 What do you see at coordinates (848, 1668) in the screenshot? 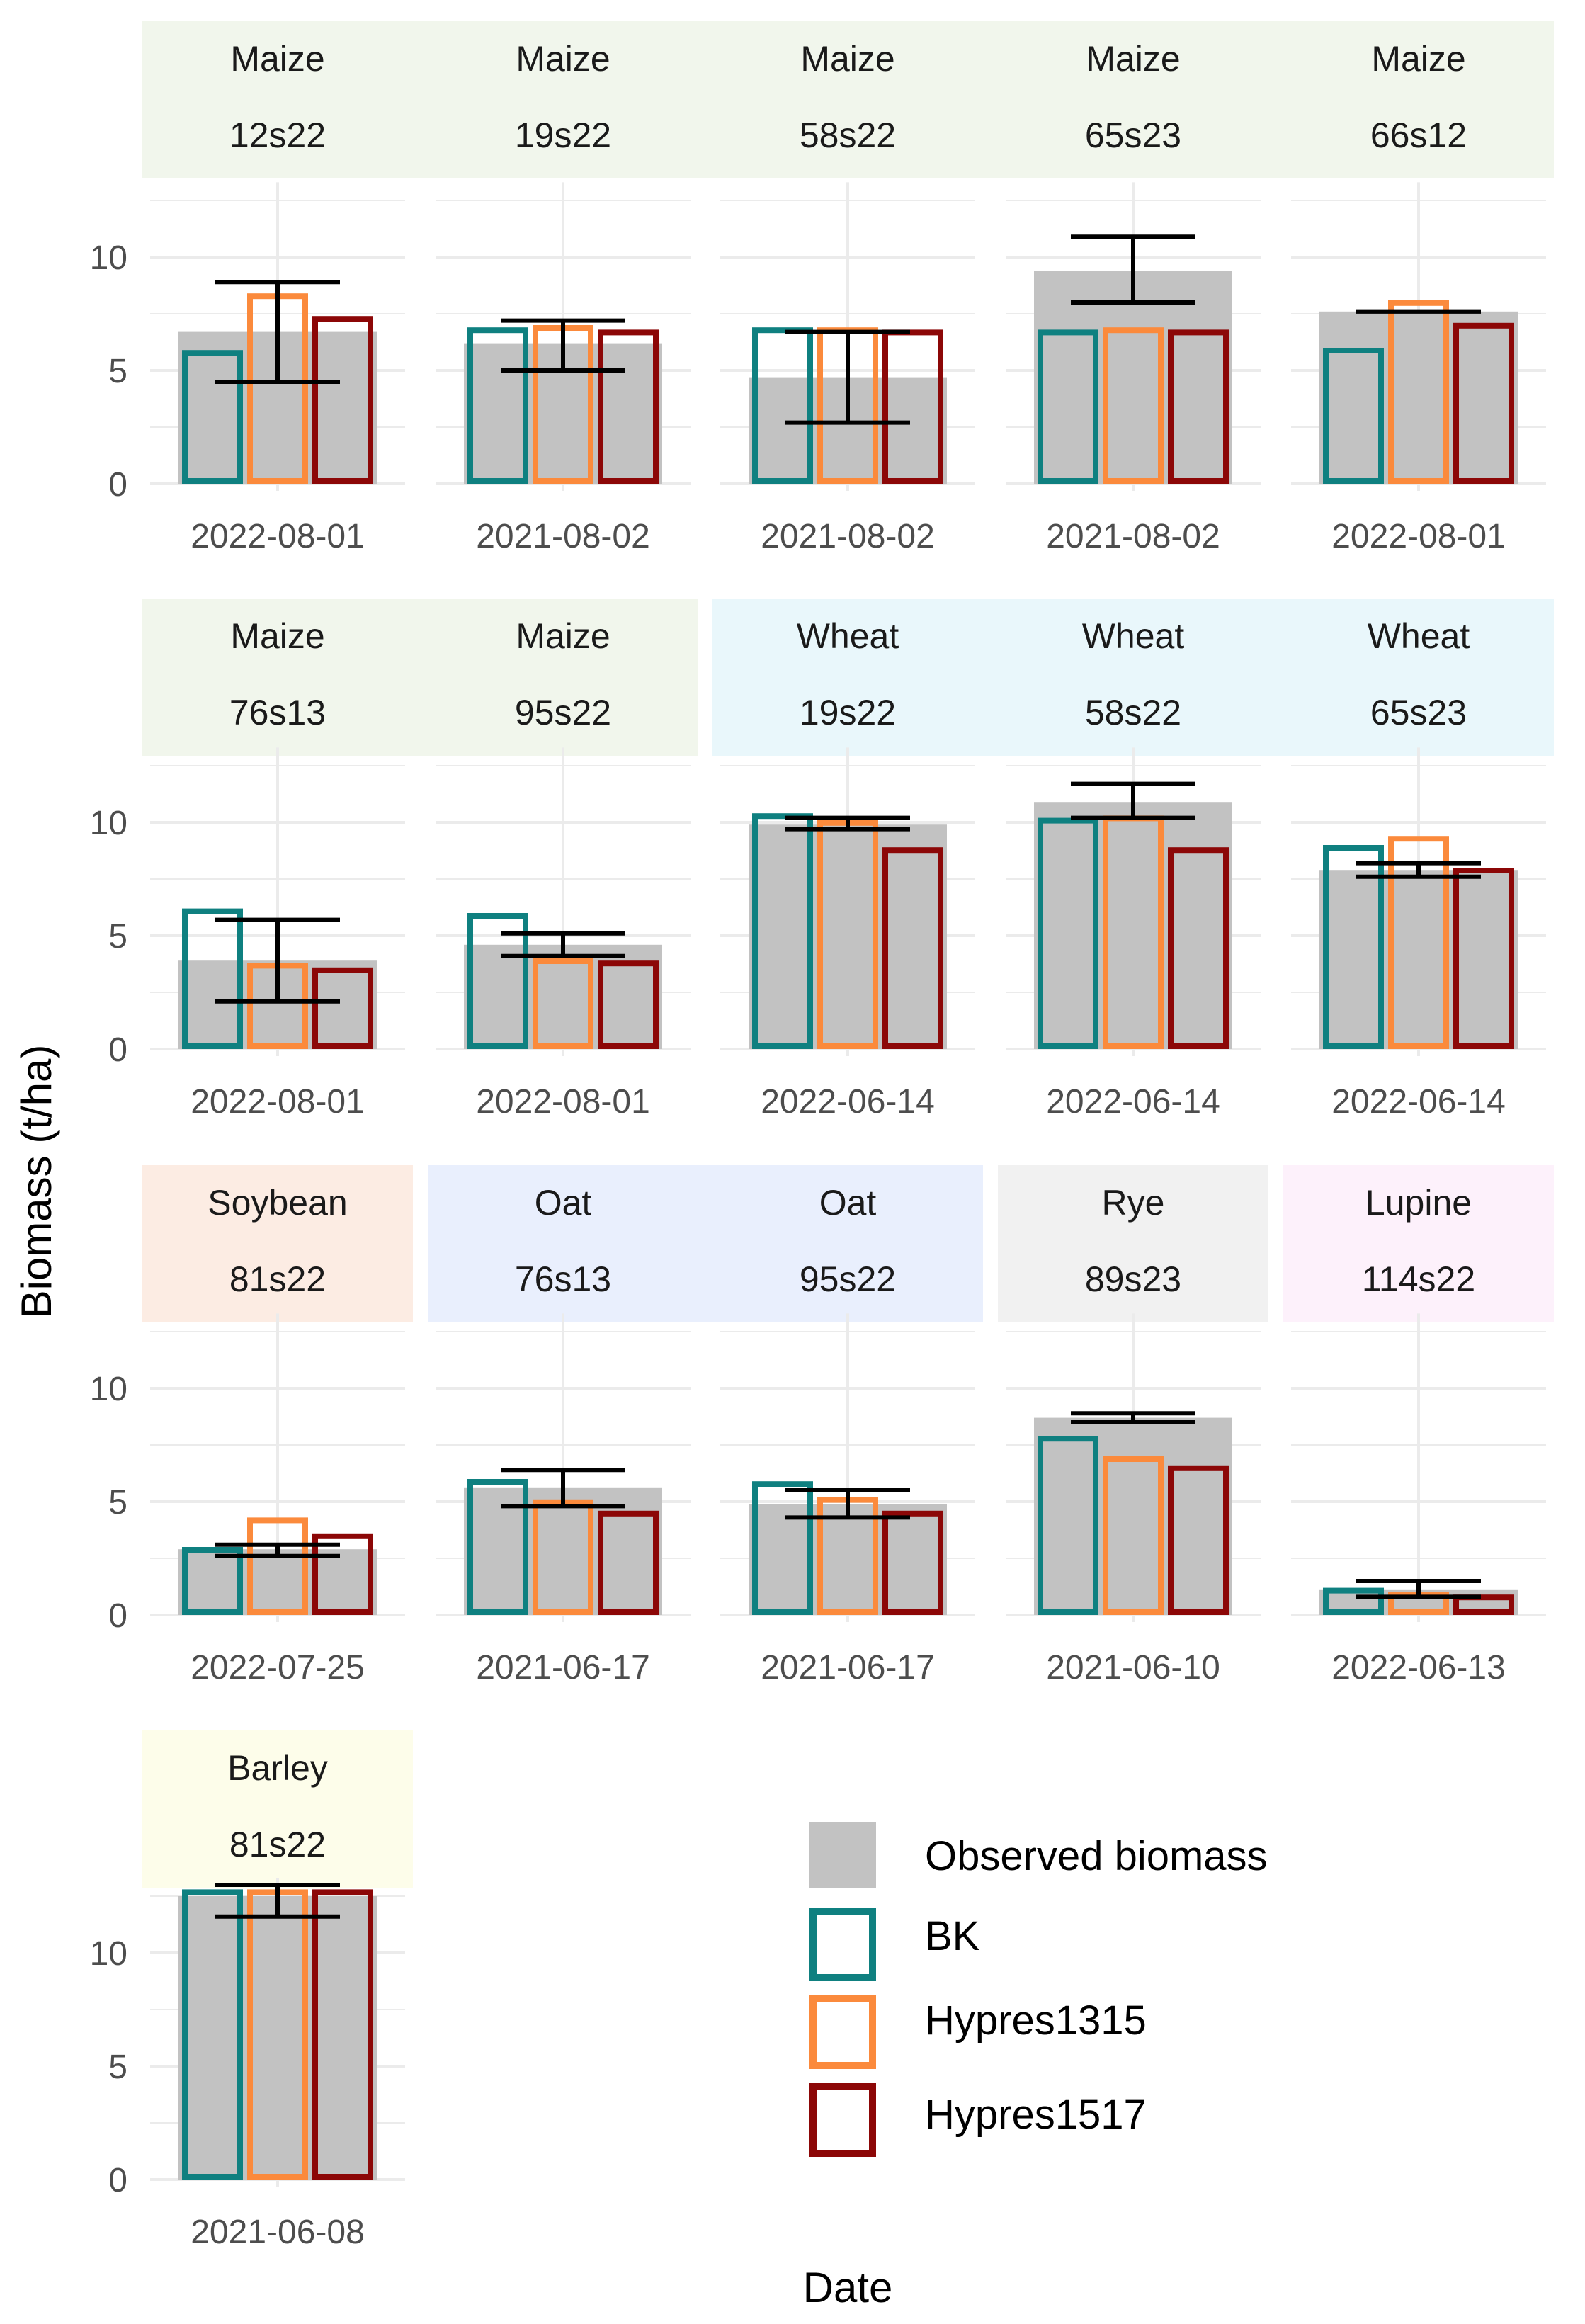
I see `x-tick-label: 2021-06-17` at bounding box center [848, 1668].